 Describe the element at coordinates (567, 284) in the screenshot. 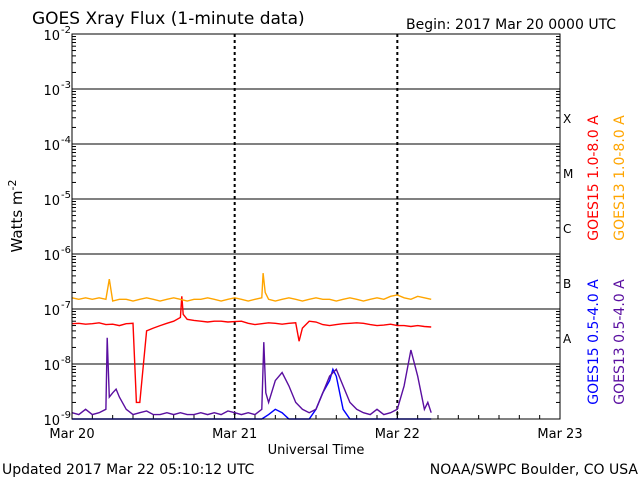

I see `flare-class-B: B` at that location.